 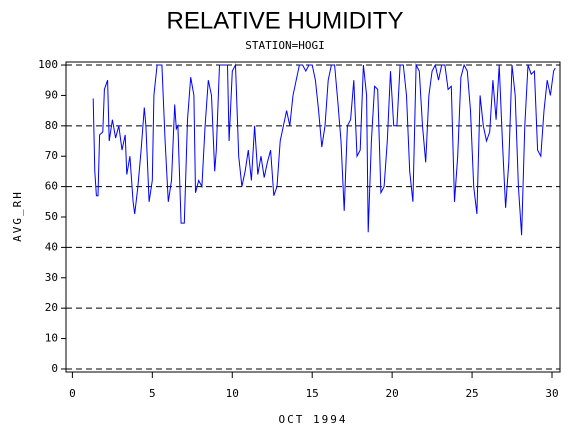 I want to click on y-tick-label: 50, so click(x=51, y=216).